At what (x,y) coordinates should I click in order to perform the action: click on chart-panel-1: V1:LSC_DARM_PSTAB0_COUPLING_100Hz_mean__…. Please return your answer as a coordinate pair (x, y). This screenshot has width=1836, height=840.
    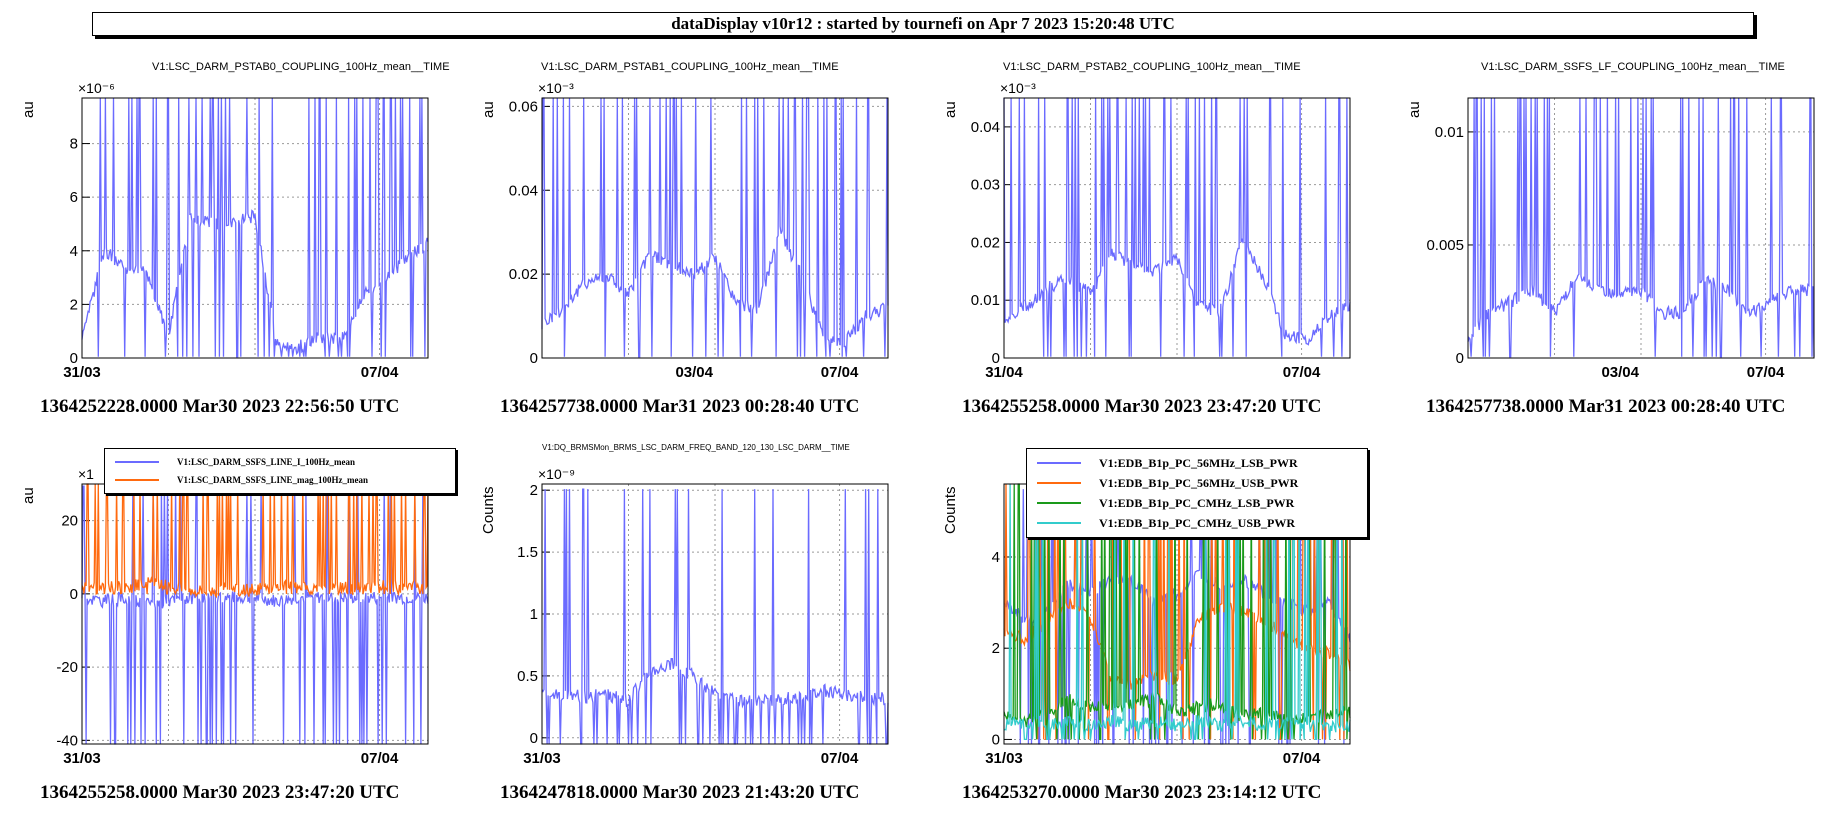
    Looking at the image, I should click on (230, 258).